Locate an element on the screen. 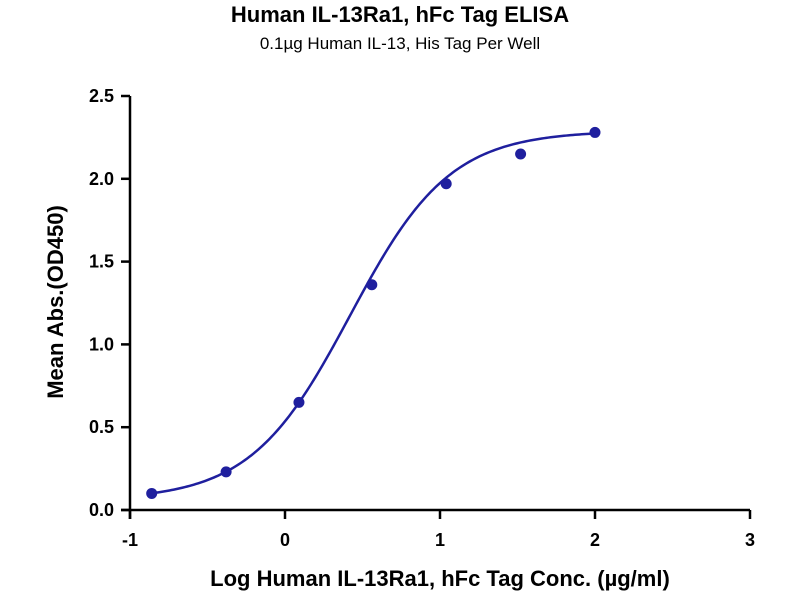  x-tick-label: 0 is located at coordinates (285, 540).